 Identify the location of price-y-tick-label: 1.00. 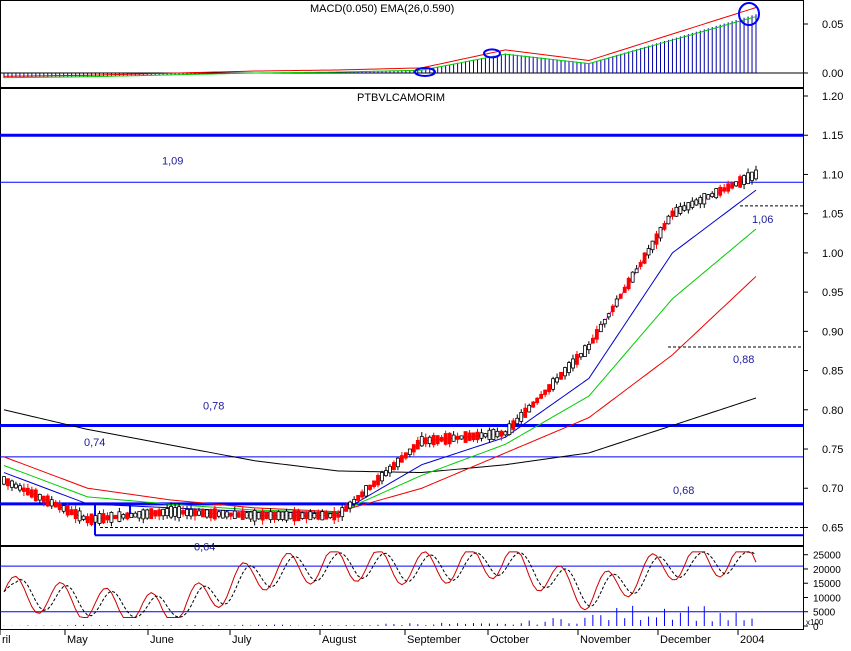
(832, 254).